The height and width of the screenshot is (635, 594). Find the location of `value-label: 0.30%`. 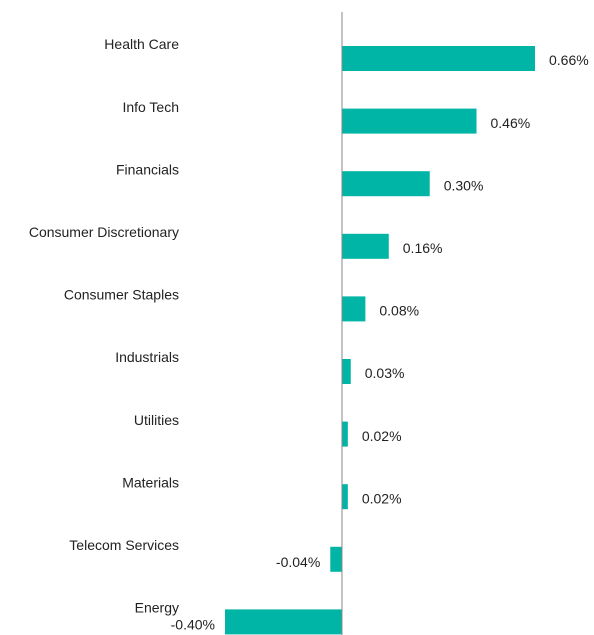

value-label: 0.30% is located at coordinates (464, 185).